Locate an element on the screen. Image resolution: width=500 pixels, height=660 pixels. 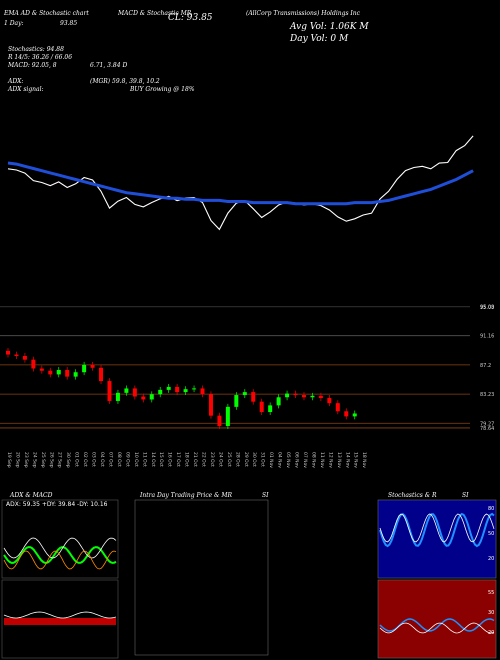
rsi-tick: 30 is located at coordinates (491, 613).